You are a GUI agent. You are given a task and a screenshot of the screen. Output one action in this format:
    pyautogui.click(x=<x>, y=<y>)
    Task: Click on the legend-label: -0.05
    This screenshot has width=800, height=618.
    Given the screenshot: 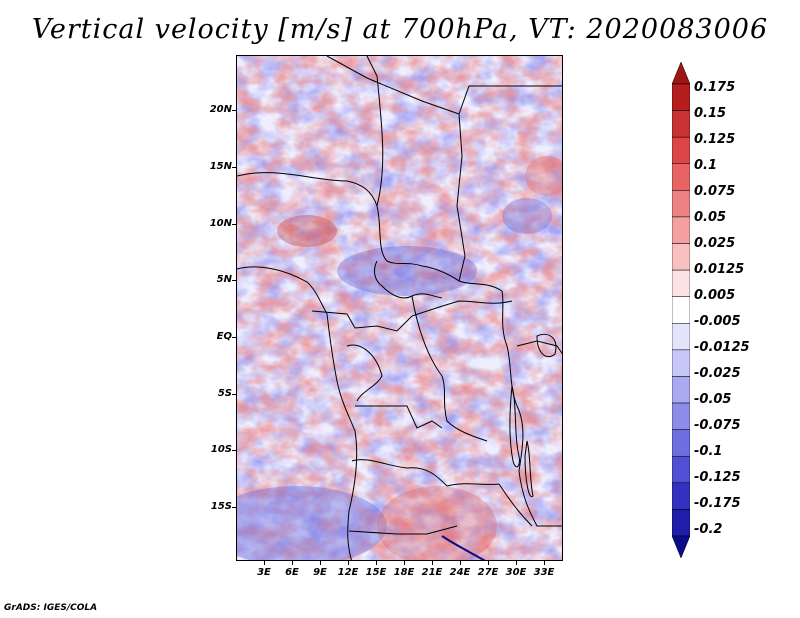 What is the action you would take?
    pyautogui.click(x=713, y=399)
    